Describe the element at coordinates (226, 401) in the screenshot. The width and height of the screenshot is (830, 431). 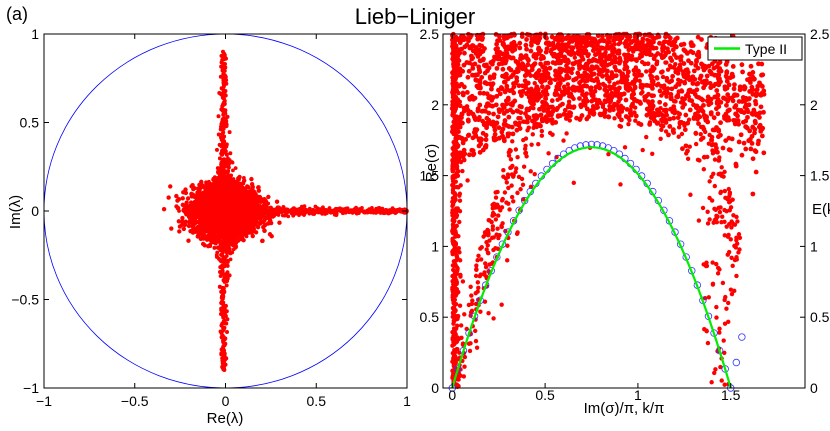
I see `left-xtick-label: 0` at that location.